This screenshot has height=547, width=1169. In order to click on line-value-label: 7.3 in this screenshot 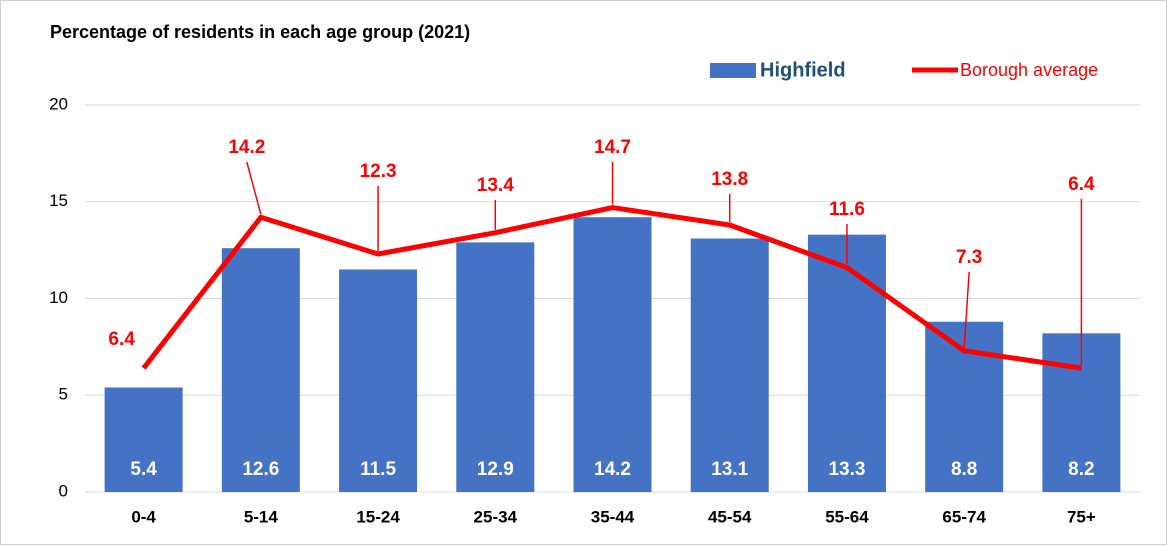, I will do `click(969, 257)`.